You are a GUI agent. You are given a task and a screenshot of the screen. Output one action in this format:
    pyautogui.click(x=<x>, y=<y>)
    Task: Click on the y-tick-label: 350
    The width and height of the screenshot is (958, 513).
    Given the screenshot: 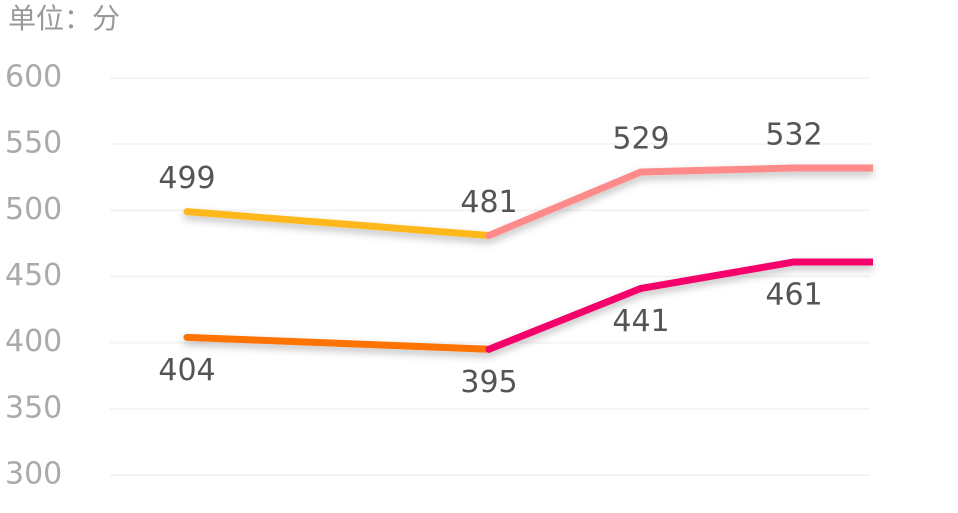 What is the action you would take?
    pyautogui.click(x=33, y=407)
    